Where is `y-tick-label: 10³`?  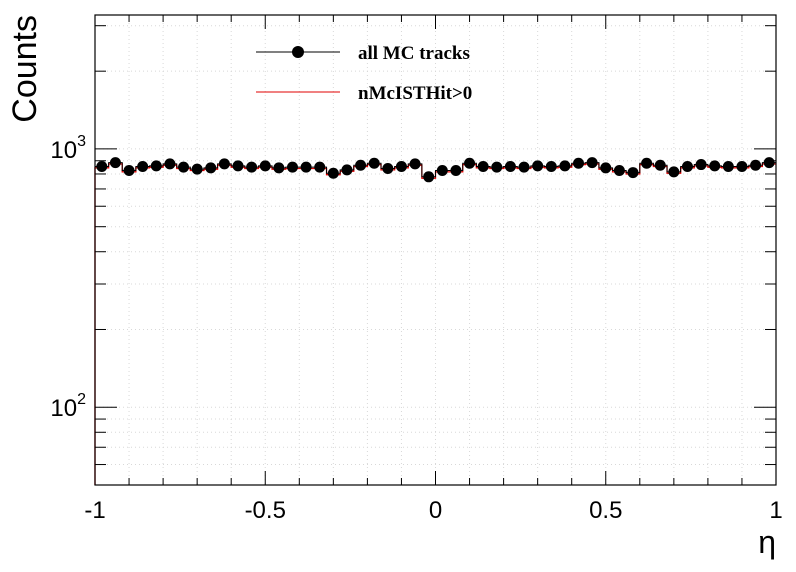
y-tick-label: 10³ is located at coordinates (68, 148).